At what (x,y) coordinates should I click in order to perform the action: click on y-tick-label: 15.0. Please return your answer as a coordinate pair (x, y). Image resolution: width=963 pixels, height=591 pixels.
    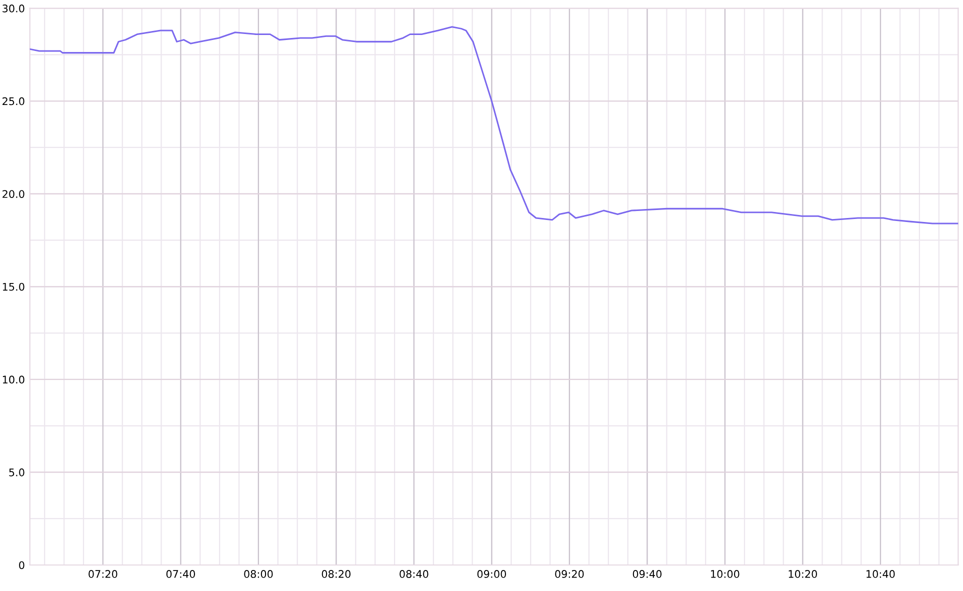
    Looking at the image, I should click on (13, 286).